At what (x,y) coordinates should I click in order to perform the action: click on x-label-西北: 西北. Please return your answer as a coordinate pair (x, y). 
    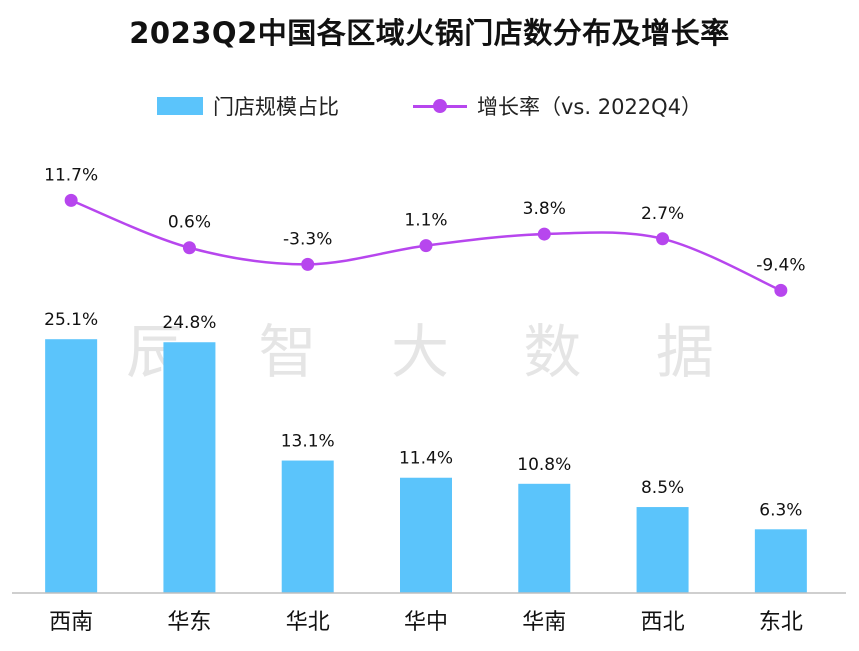
    Looking at the image, I should click on (663, 622).